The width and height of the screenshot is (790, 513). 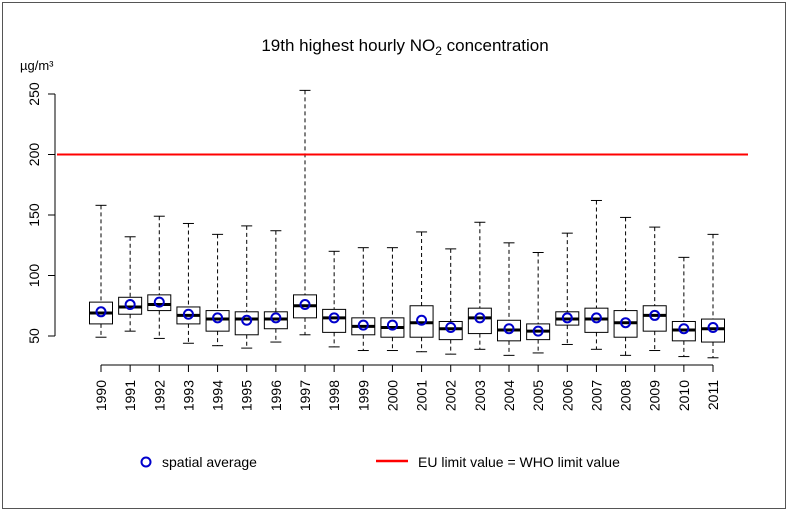 What do you see at coordinates (34, 94) in the screenshot?
I see `y-tick-label: 250` at bounding box center [34, 94].